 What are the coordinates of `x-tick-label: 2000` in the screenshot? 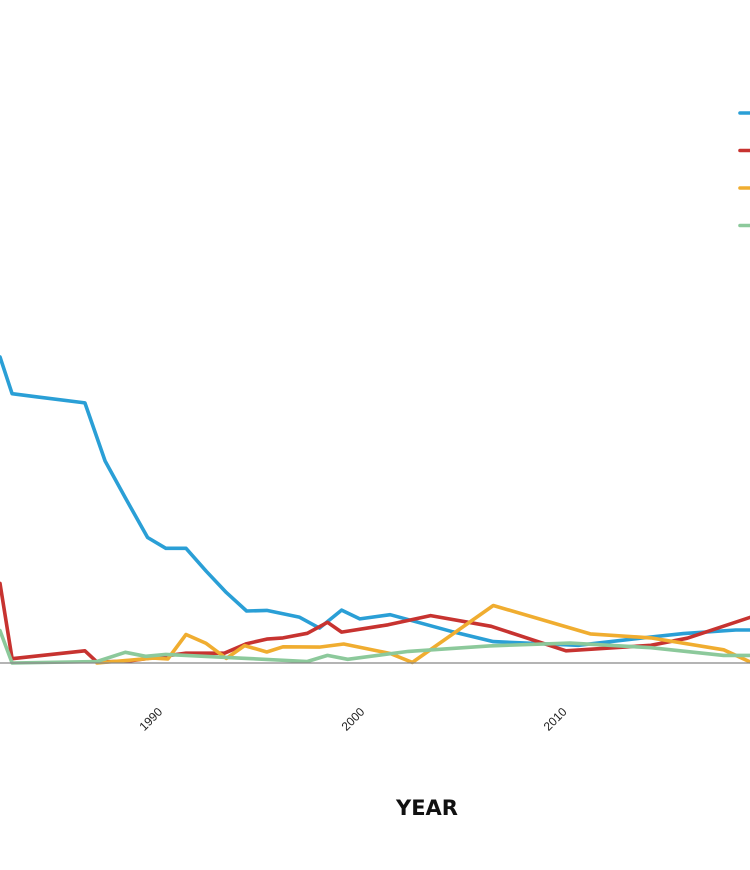 It's located at (353, 719).